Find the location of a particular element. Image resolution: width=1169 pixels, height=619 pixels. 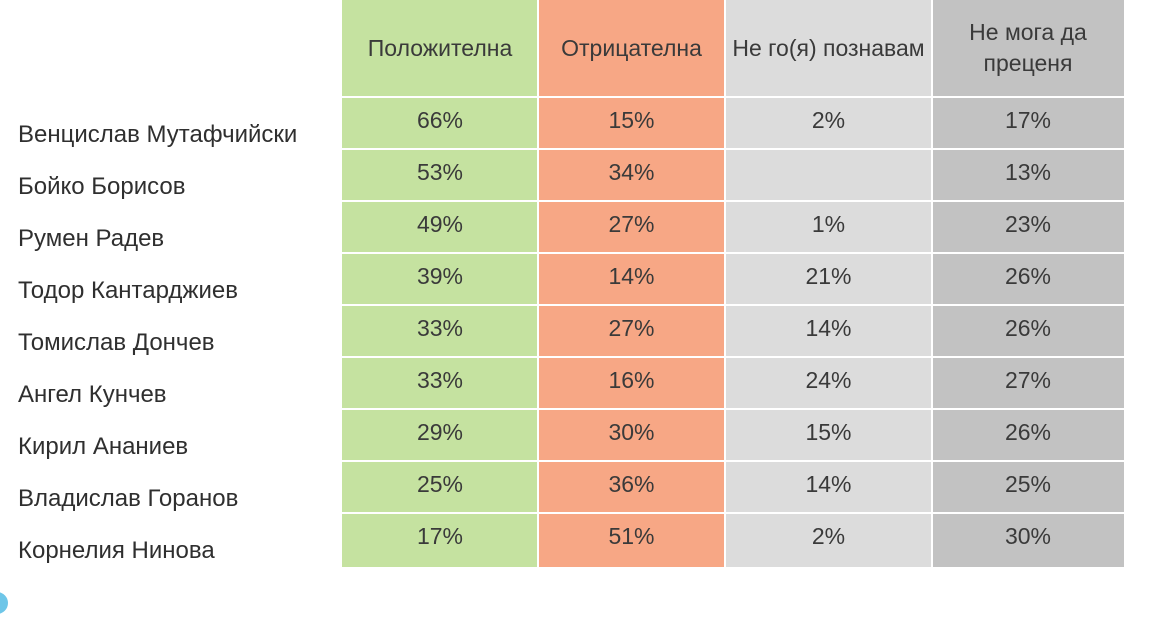

table-cell: 49% is located at coordinates (440, 223).